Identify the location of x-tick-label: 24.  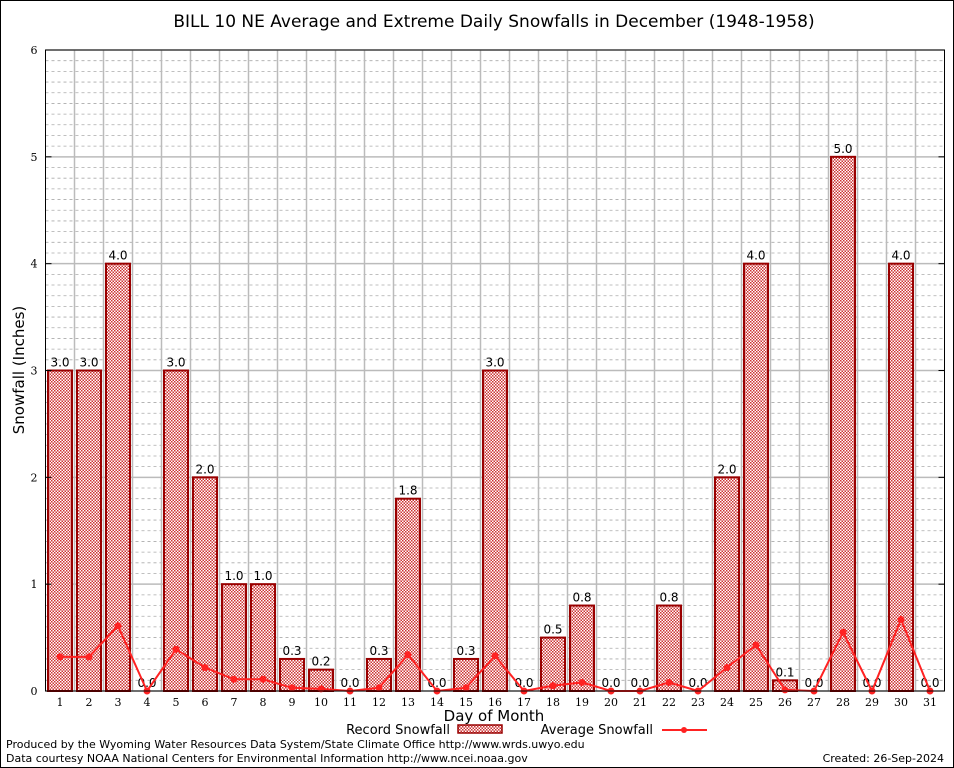
(727, 702).